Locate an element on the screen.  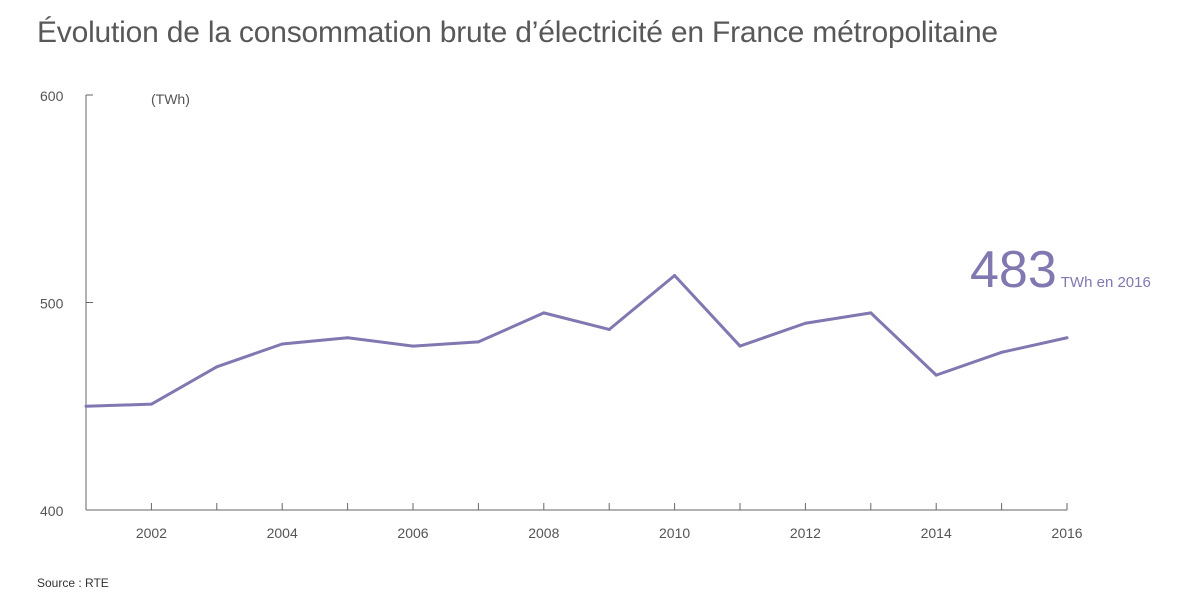
x-tick-label: 2006 is located at coordinates (412, 533).